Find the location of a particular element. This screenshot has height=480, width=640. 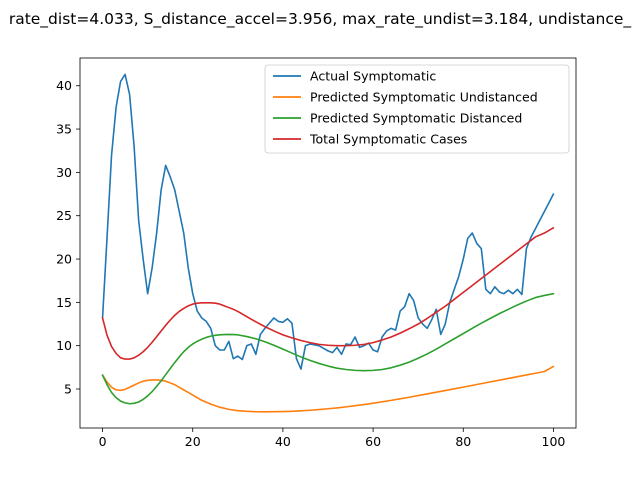

x-axis: 0 20 40 60 80 100 is located at coordinates (332, 438).